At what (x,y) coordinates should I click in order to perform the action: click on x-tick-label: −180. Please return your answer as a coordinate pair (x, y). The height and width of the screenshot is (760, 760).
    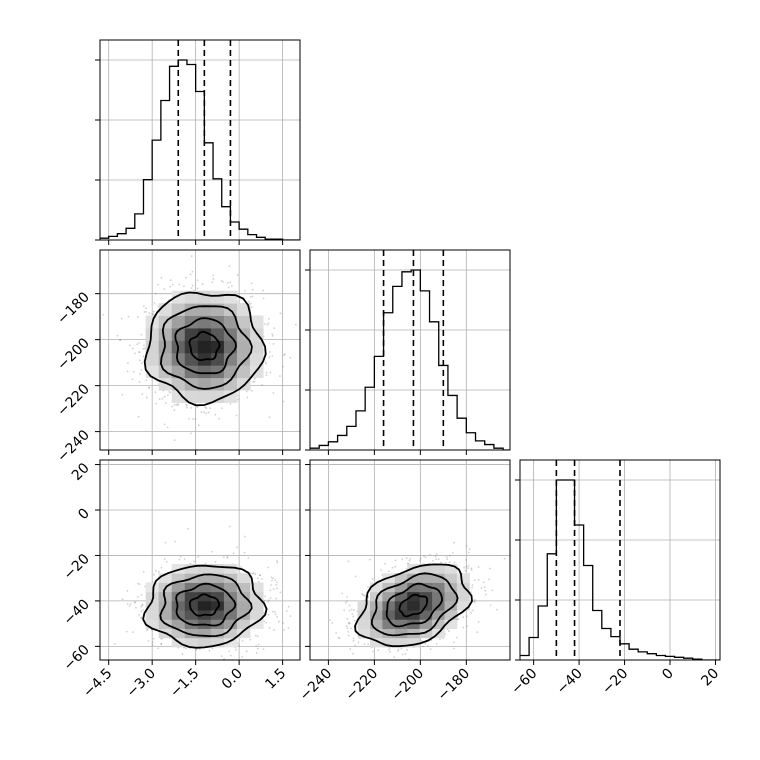
    Looking at the image, I should click on (454, 685).